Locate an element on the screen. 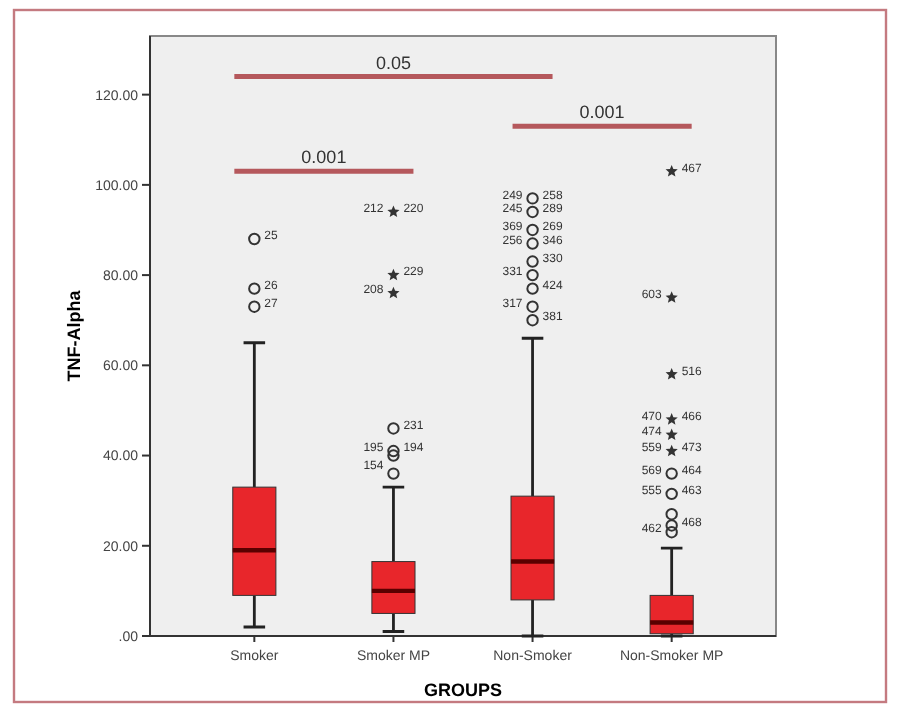  x-axis-title: GROUPS is located at coordinates (463, 690).